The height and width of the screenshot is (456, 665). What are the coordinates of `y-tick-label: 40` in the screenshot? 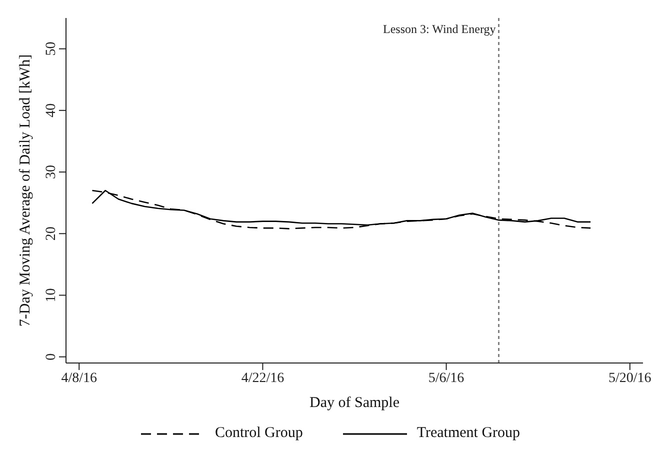 It's located at (51, 110).